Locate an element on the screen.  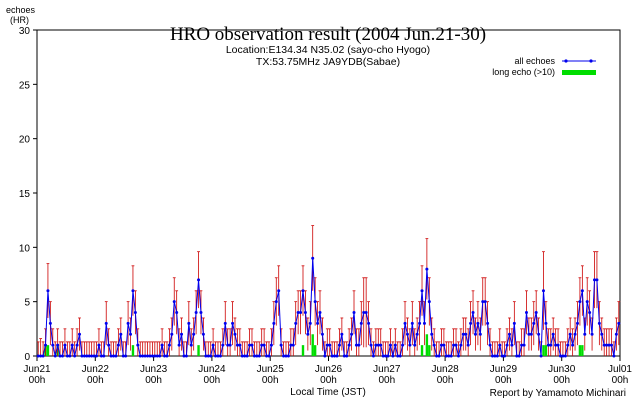
legend-marker-all-echoes is located at coordinates (591, 61).